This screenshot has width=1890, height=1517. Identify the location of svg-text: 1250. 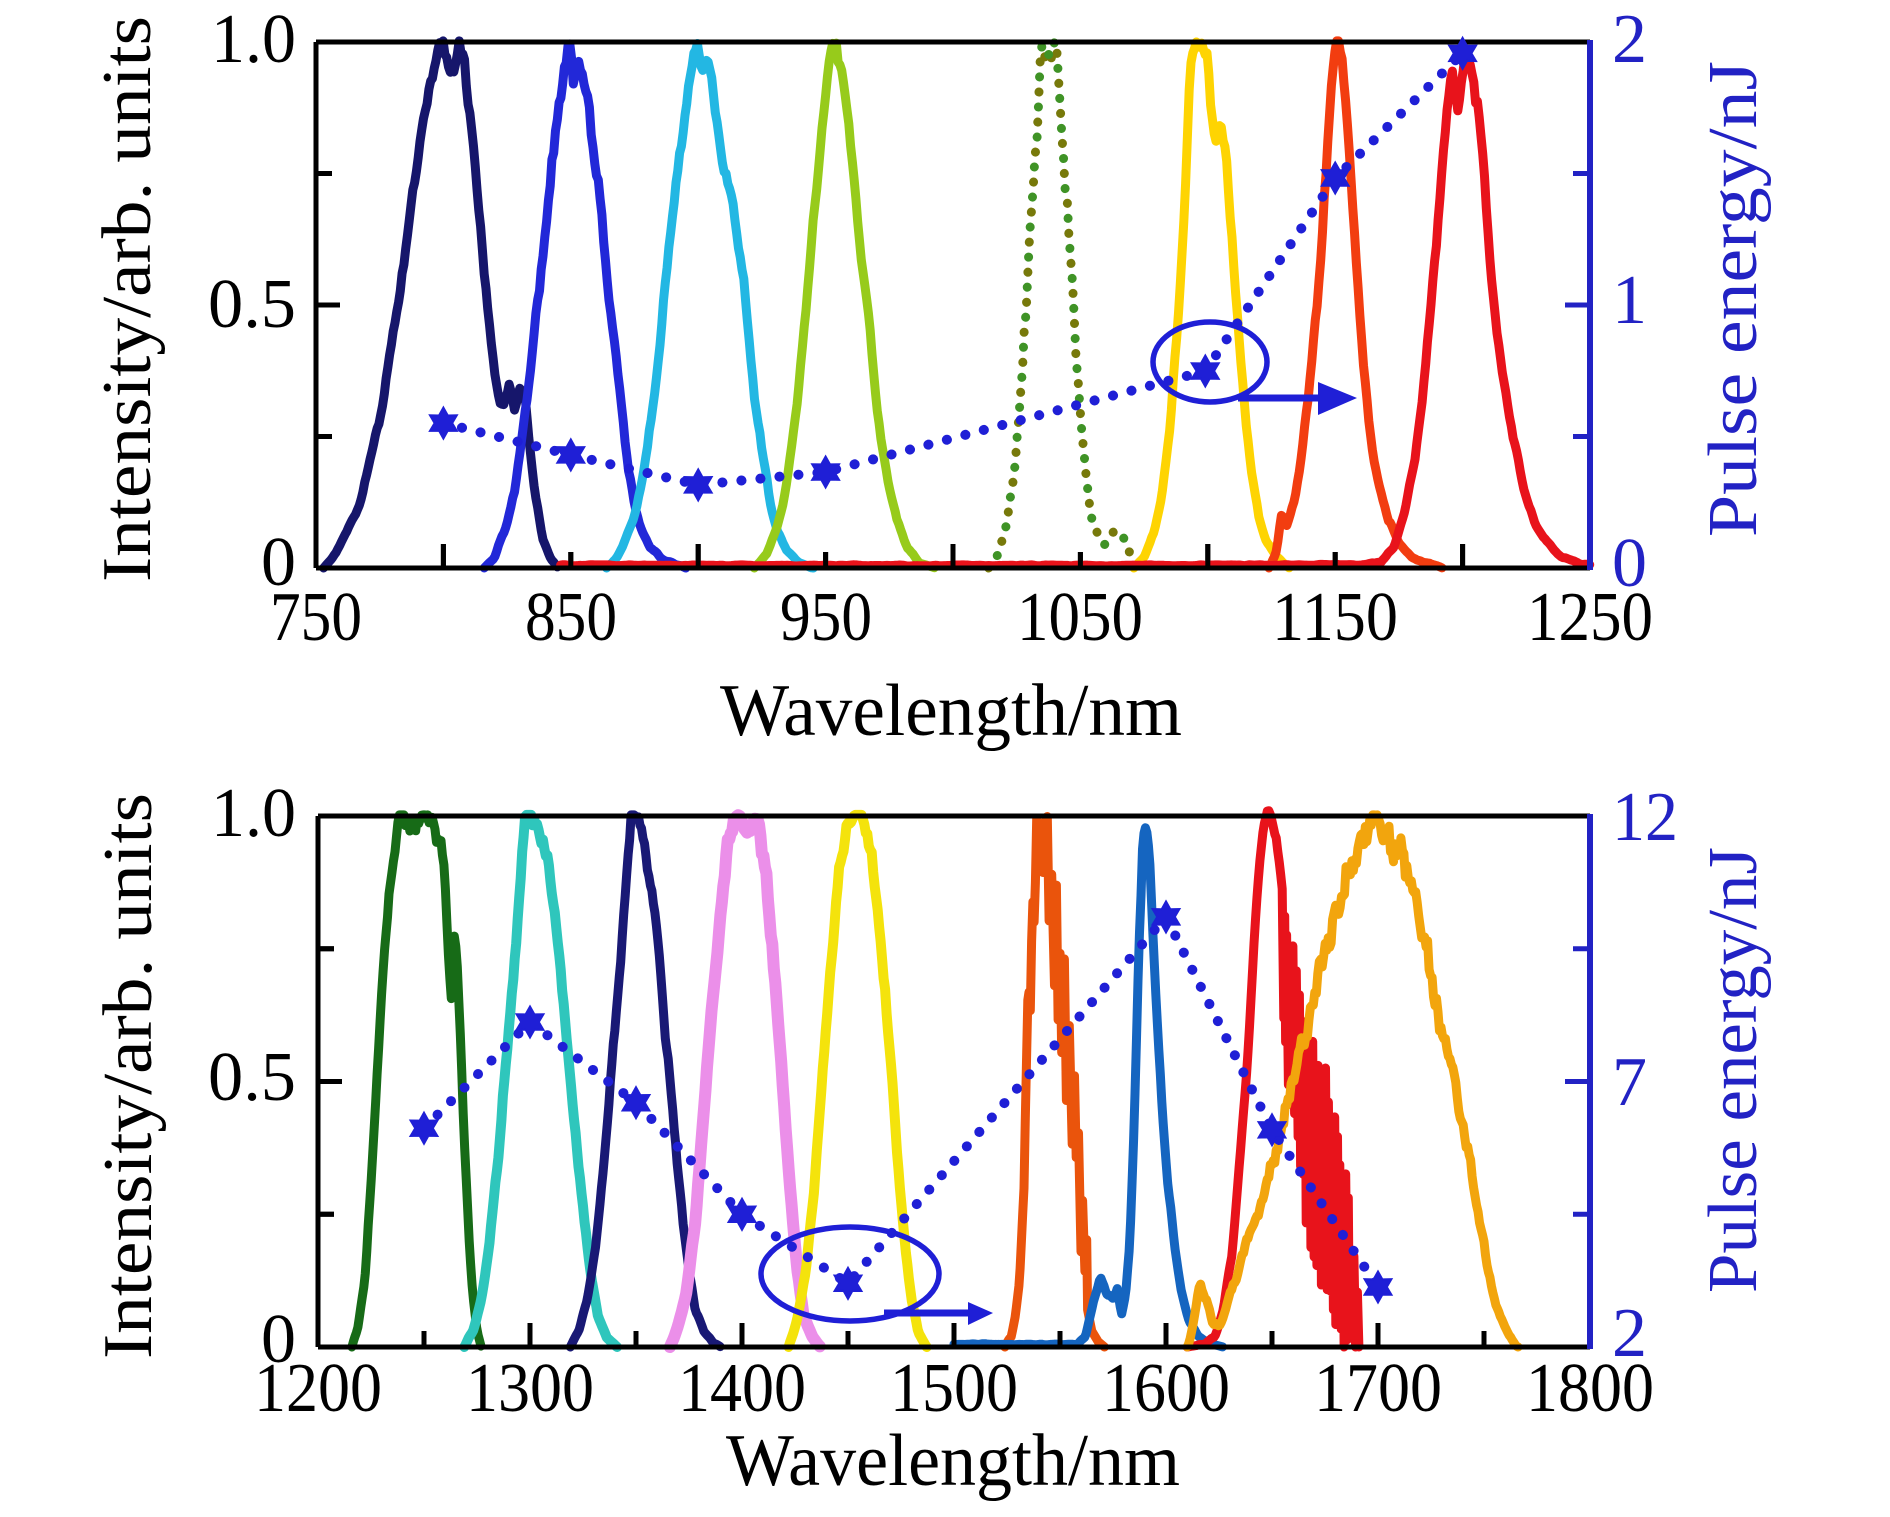
(1590, 617).